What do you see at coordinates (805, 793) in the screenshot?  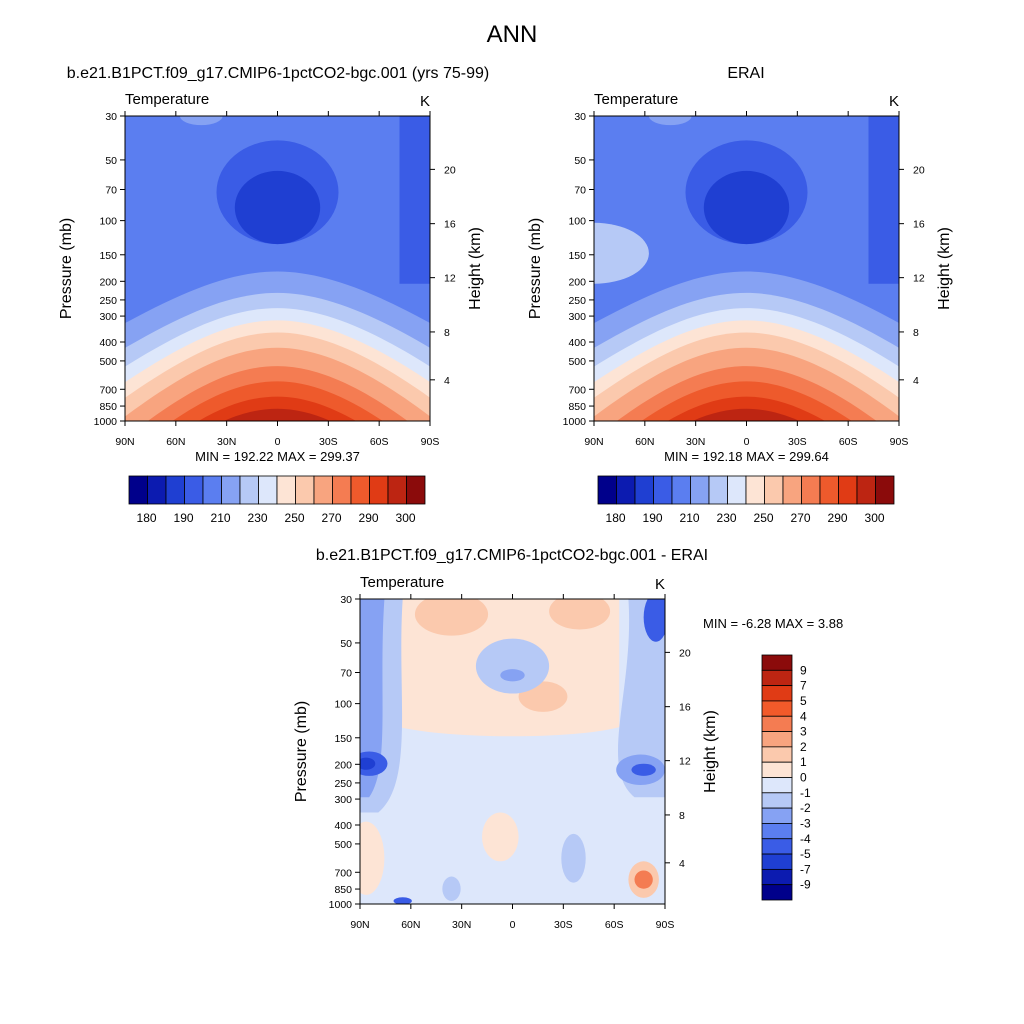 I see `colorbar-label: -1` at bounding box center [805, 793].